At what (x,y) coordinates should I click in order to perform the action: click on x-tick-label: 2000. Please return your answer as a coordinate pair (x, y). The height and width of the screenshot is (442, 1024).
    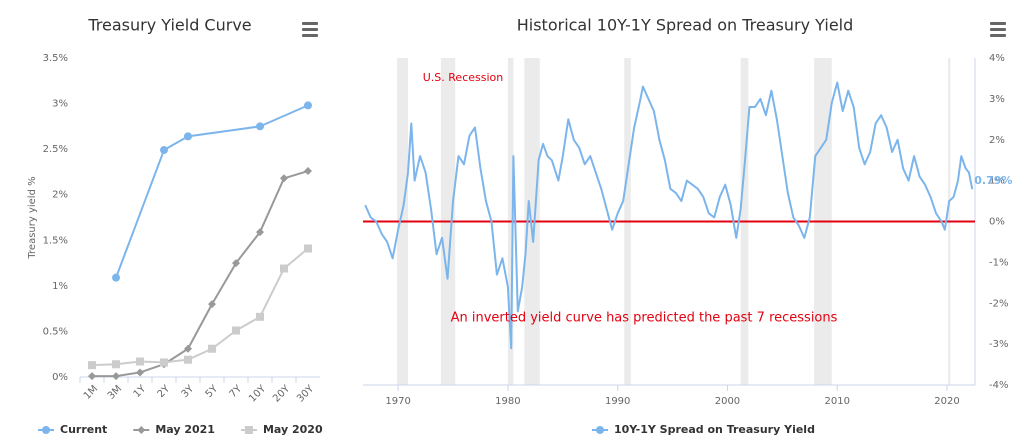
    Looking at the image, I should click on (727, 401).